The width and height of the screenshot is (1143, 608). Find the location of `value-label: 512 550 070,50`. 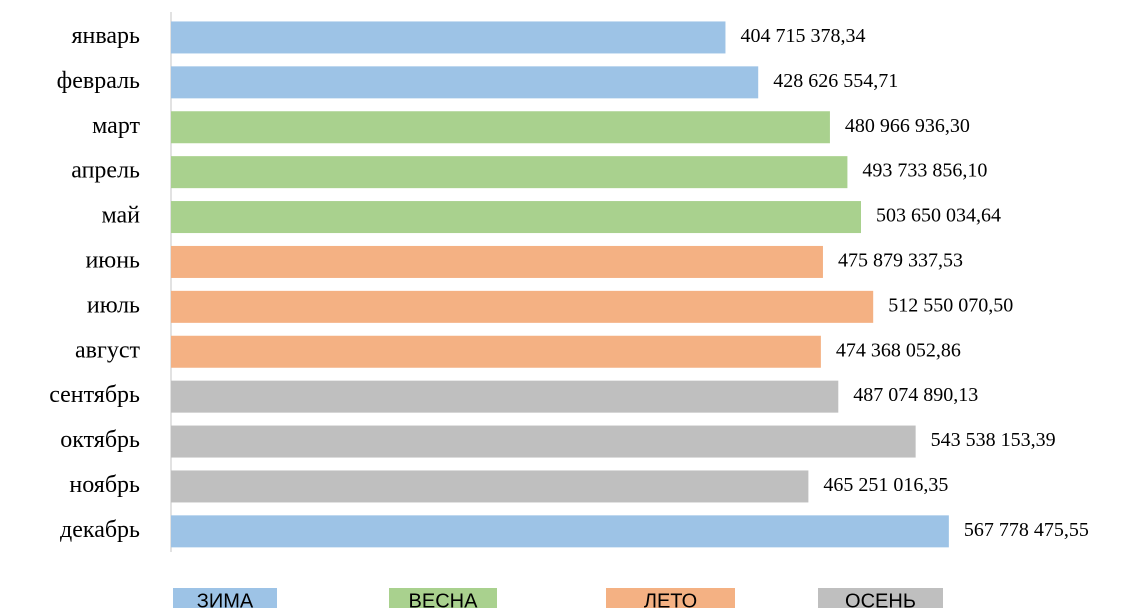

value-label: 512 550 070,50 is located at coordinates (950, 305).